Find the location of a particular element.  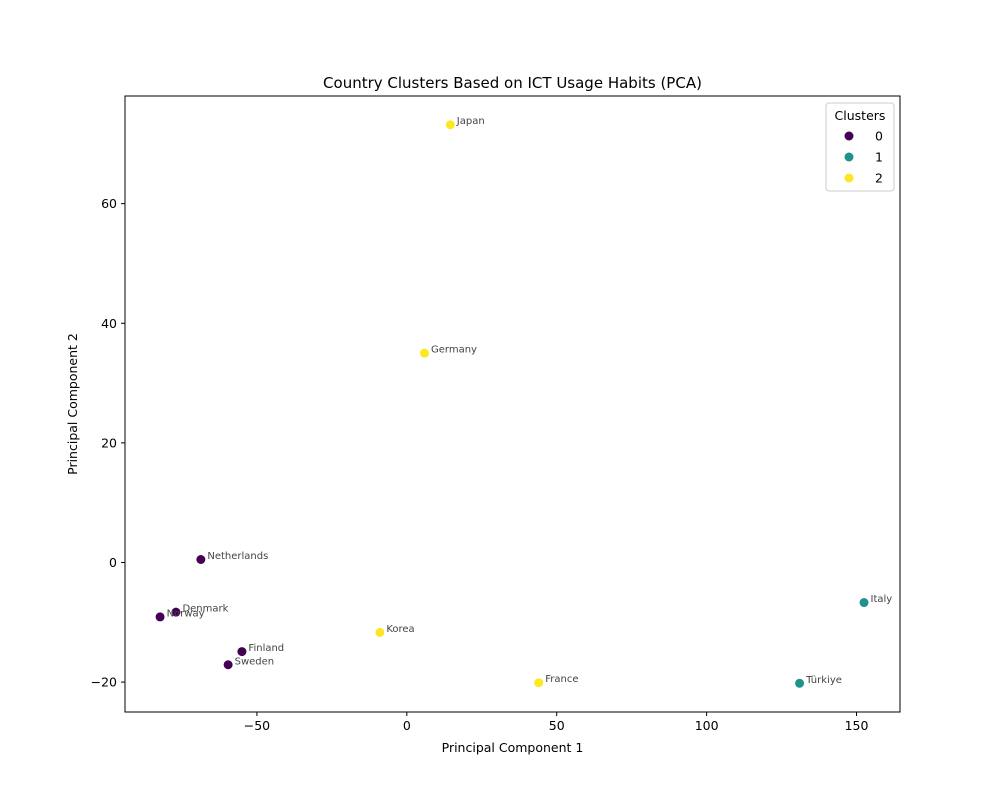

data-point-italy is located at coordinates (864, 603).